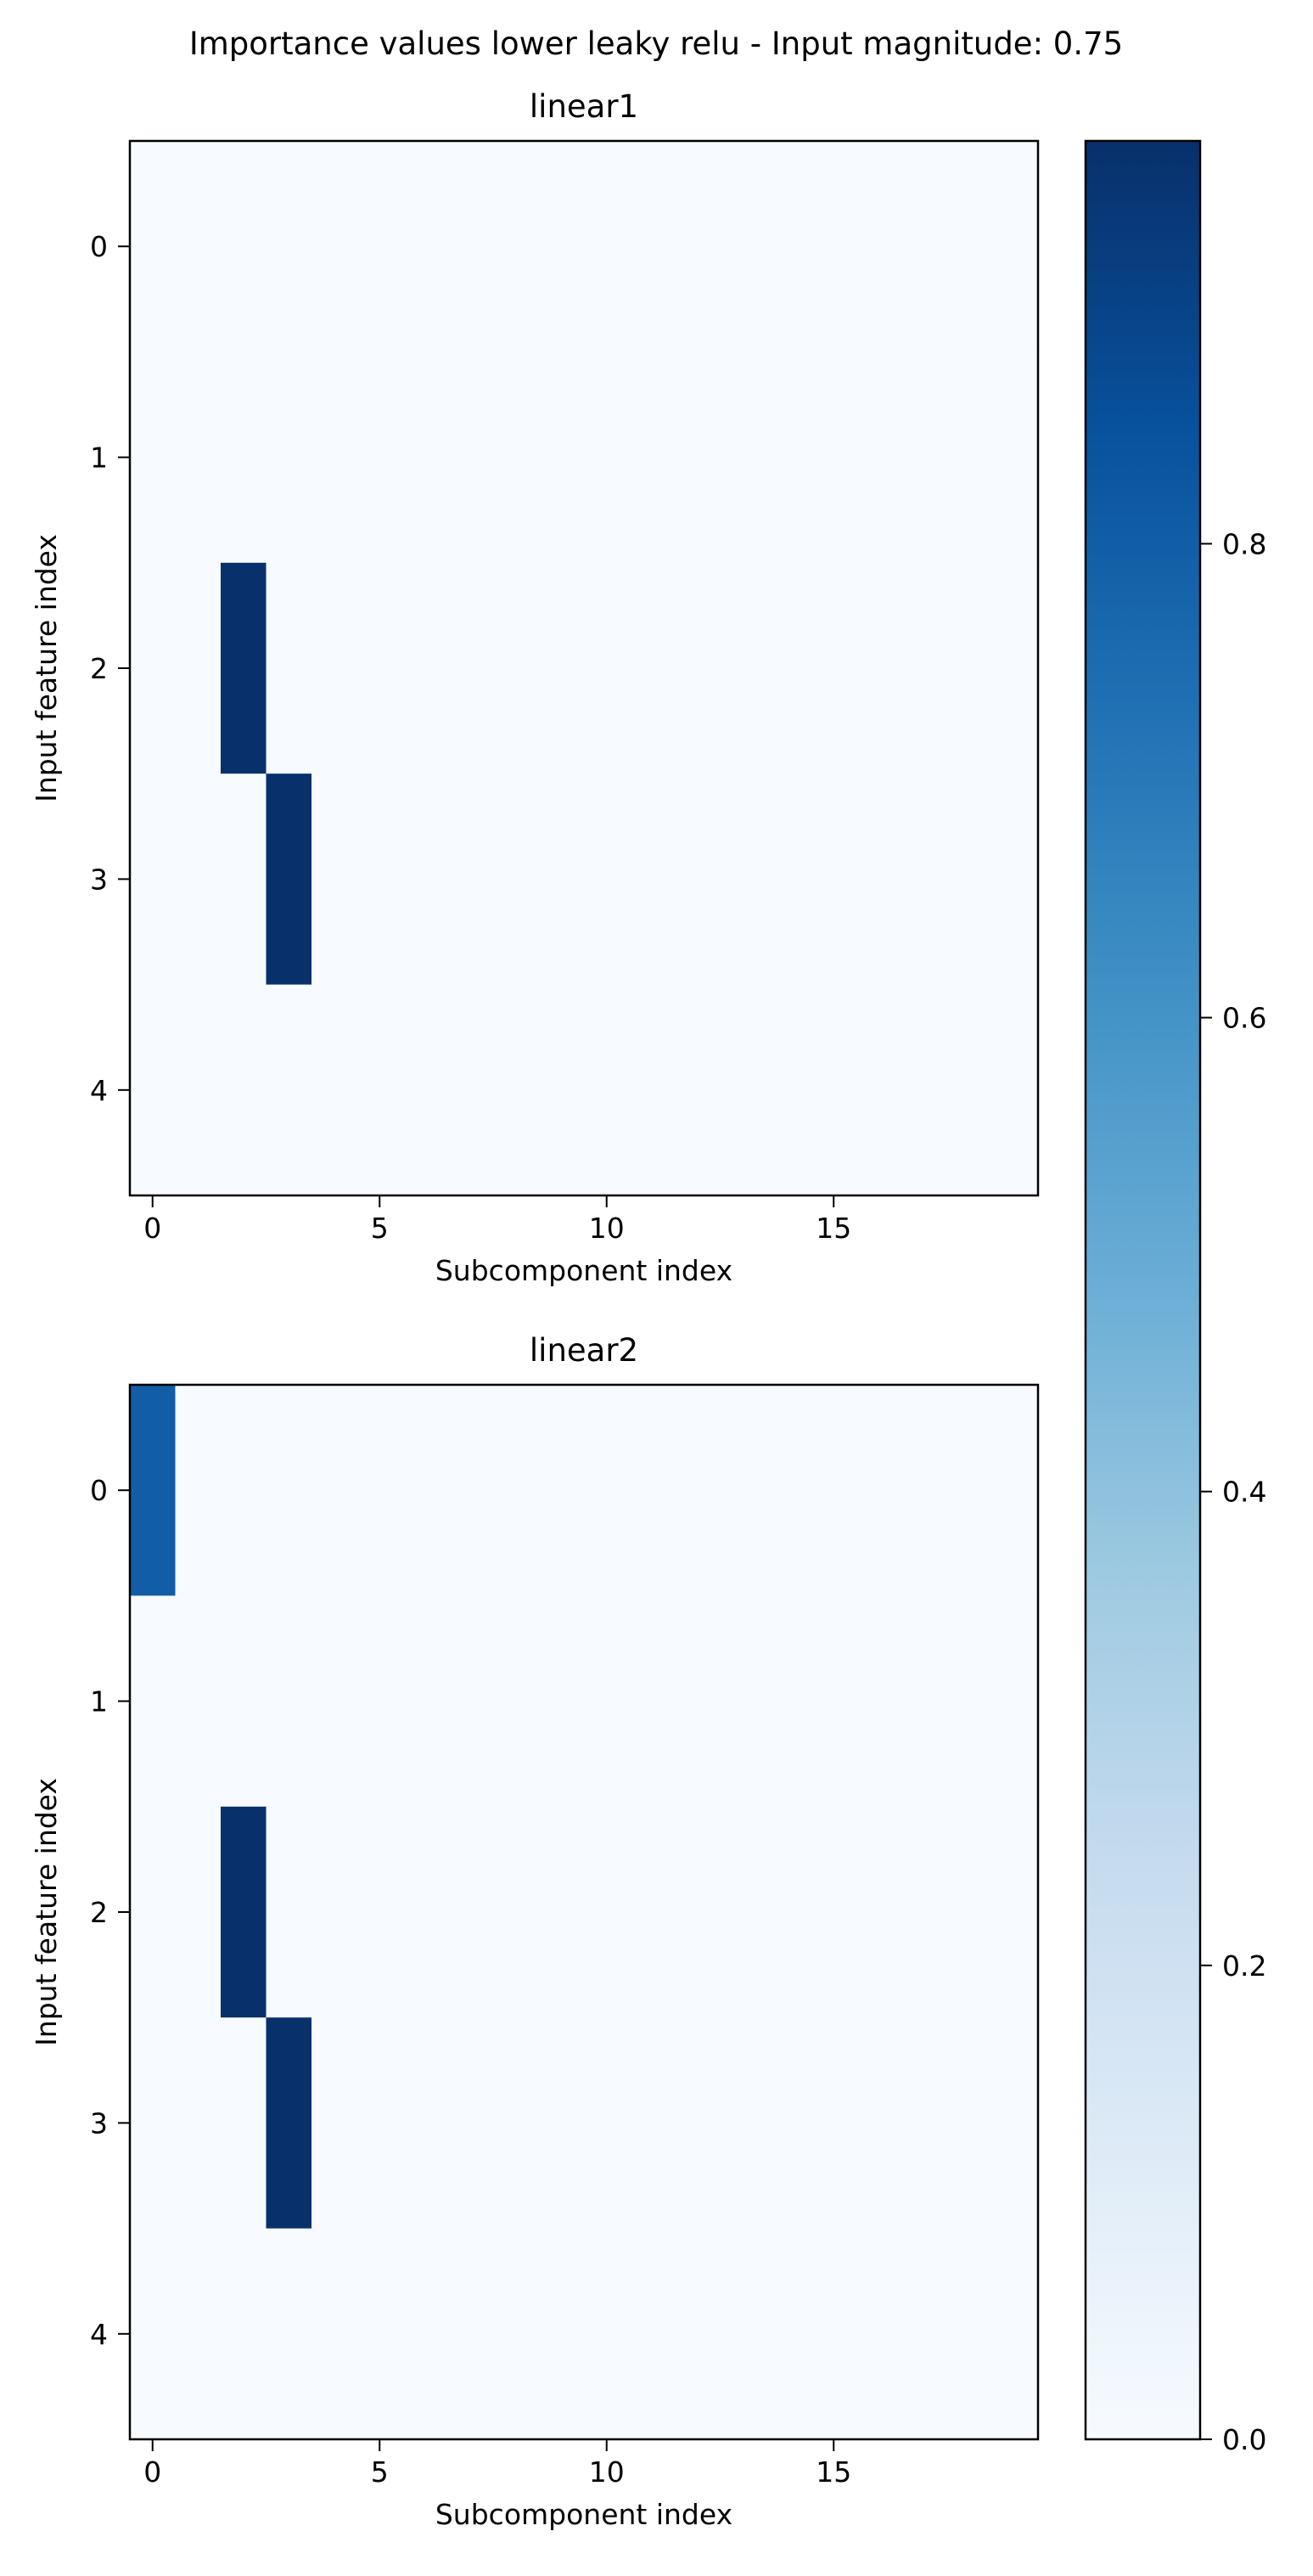  What do you see at coordinates (584, 1350) in the screenshot?
I see `panel-title: linear2` at bounding box center [584, 1350].